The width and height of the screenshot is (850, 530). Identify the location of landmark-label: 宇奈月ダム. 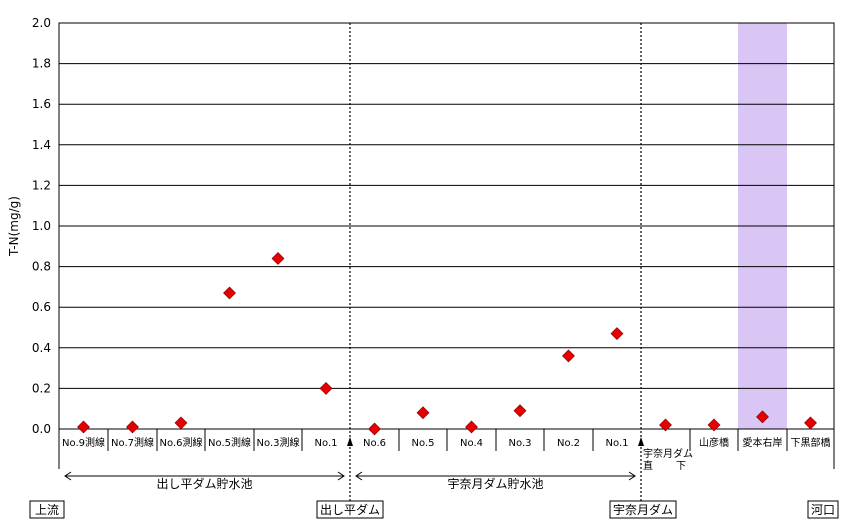
(643, 509).